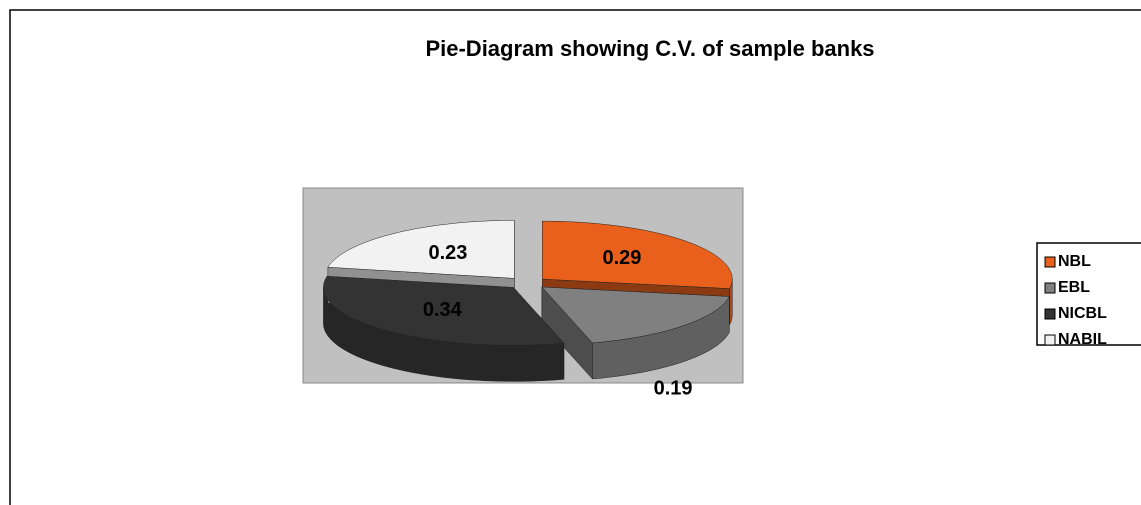 Image resolution: width=1141 pixels, height=505 pixels. What do you see at coordinates (649, 48) in the screenshot?
I see `chart-title: Pie-Diagram showing C.V. of sample banks` at bounding box center [649, 48].